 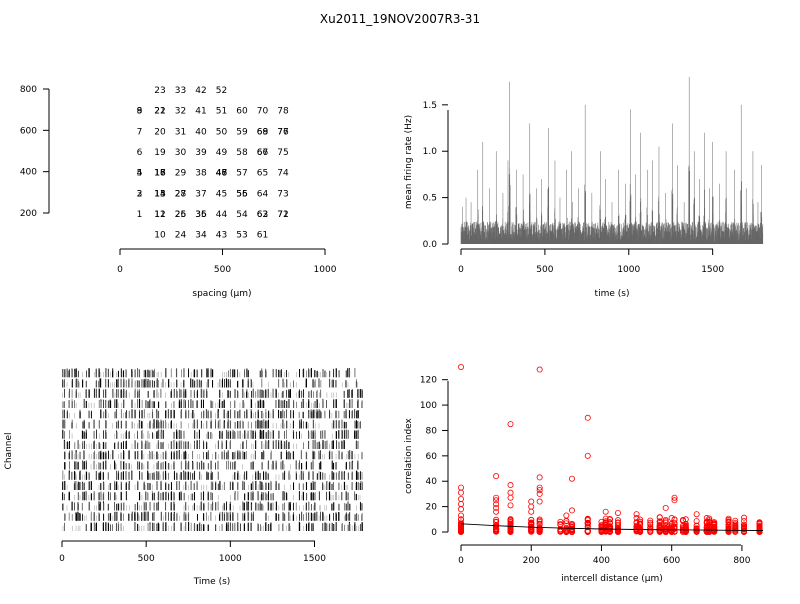 I want to click on electrode-label: 57, so click(x=241, y=174).